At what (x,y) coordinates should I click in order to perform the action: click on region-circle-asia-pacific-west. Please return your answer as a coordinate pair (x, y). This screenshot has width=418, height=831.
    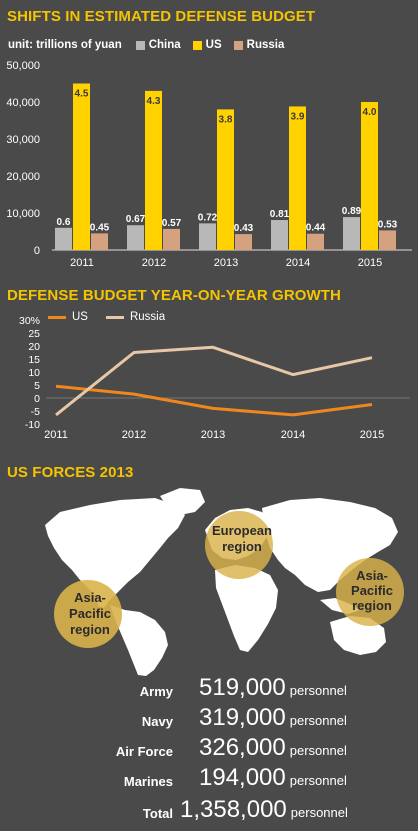
    Looking at the image, I should click on (88, 614).